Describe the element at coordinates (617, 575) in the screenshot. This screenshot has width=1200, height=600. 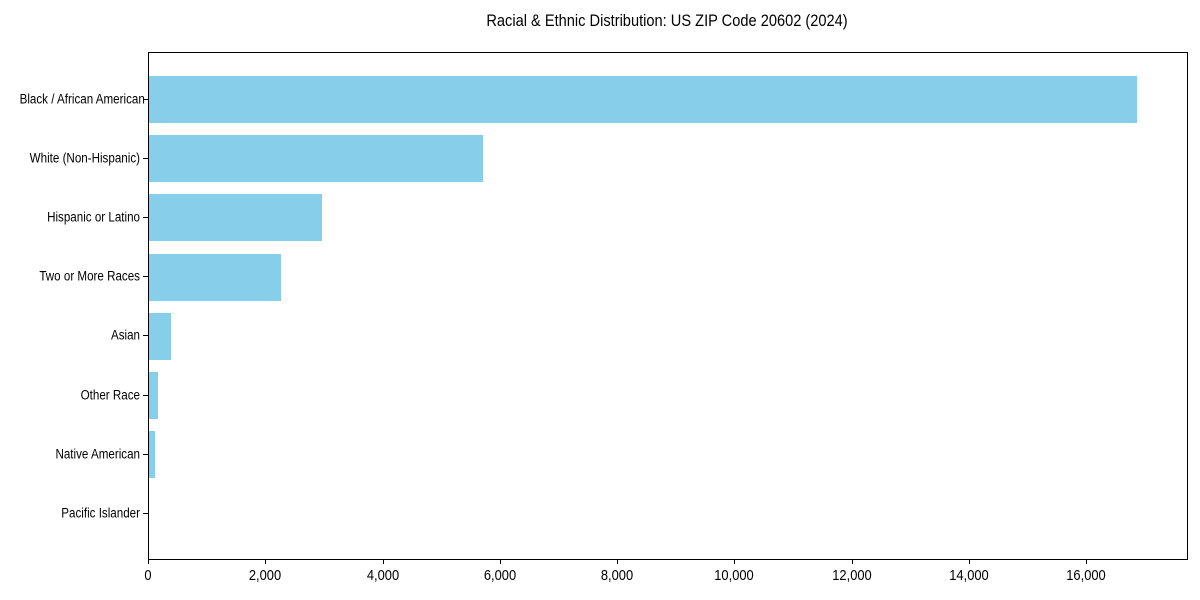
I see `x-tick-label: 8,000` at that location.